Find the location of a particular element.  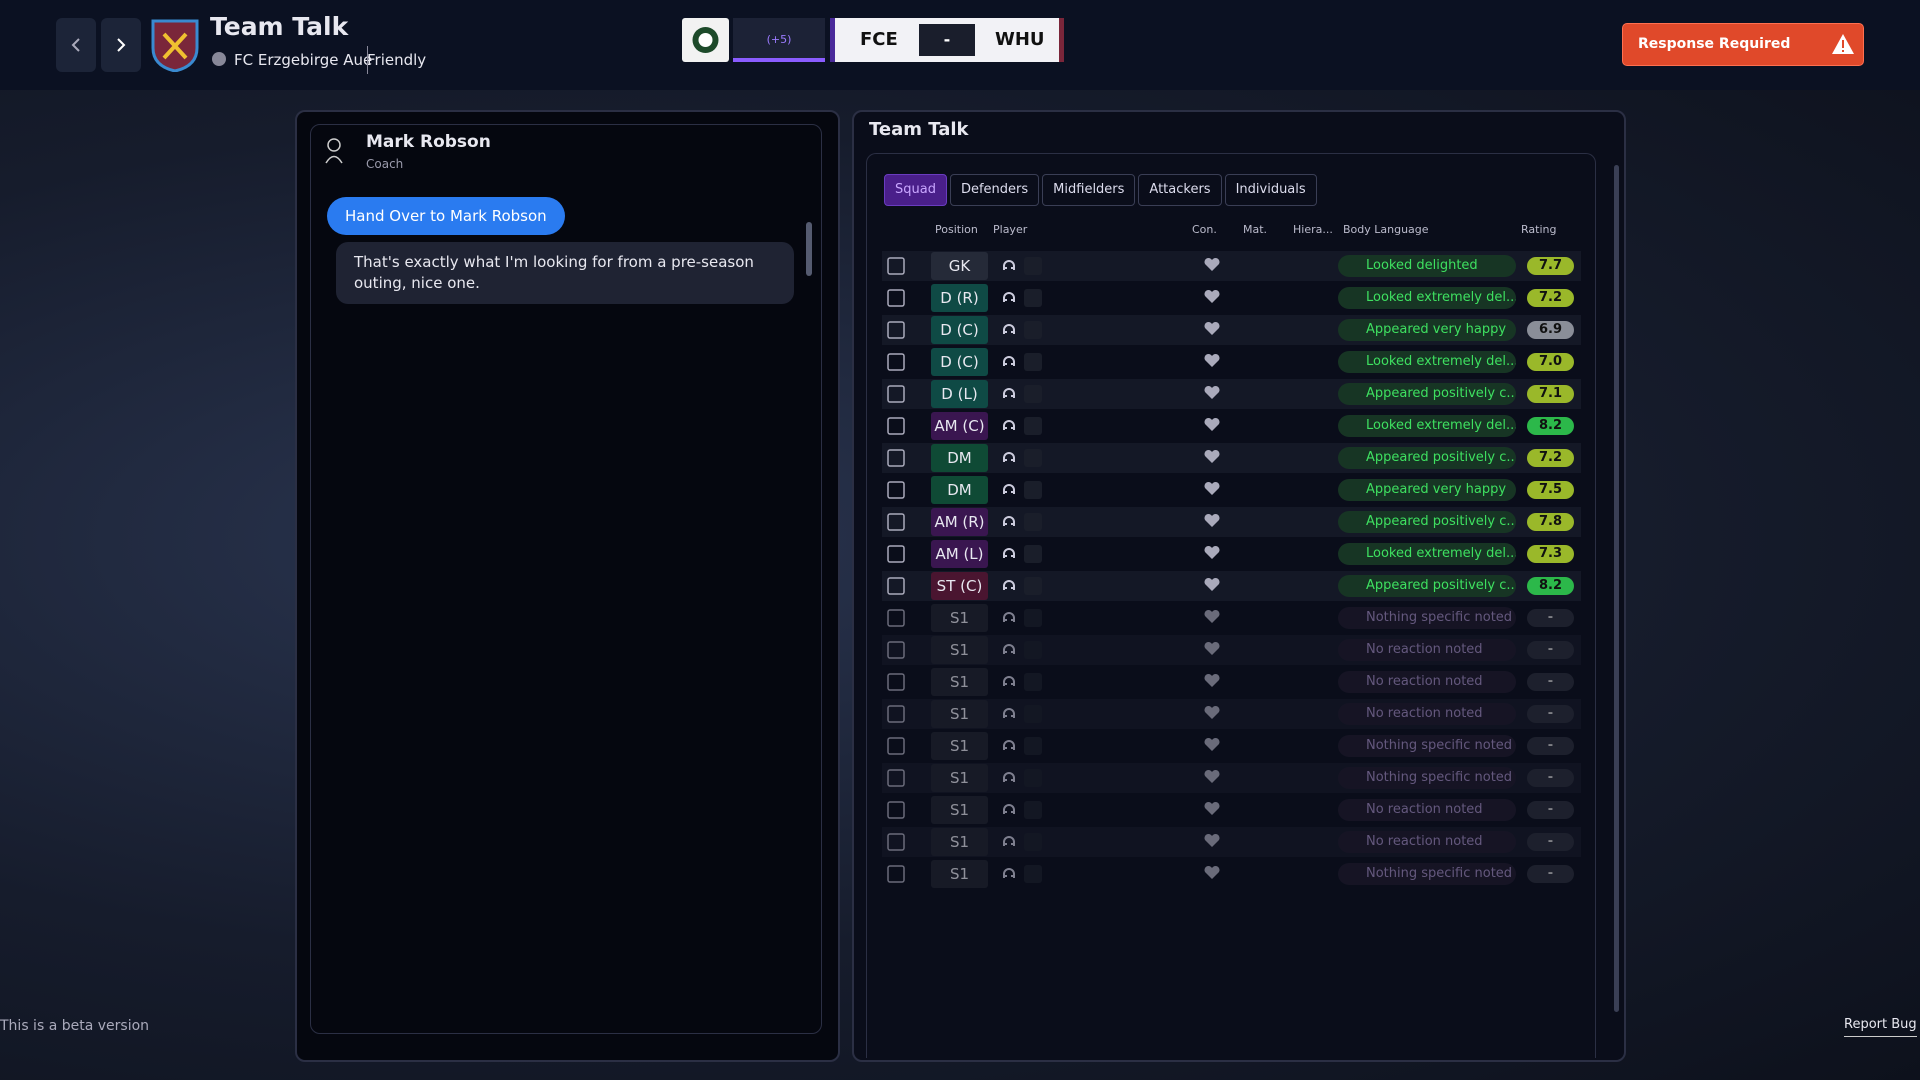

club-crest is located at coordinates (175, 45).